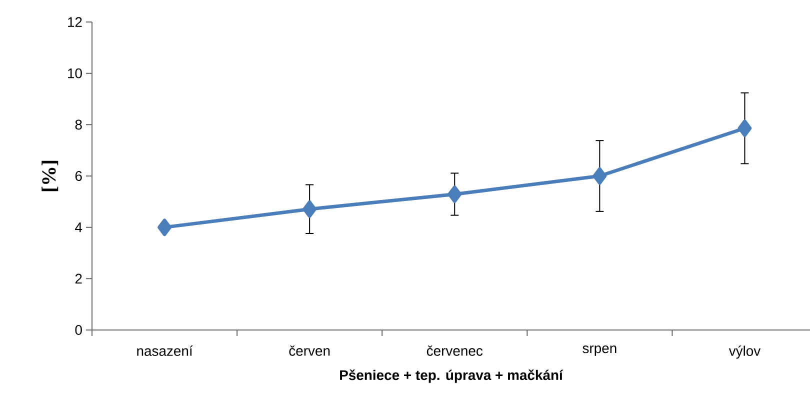 Image resolution: width=810 pixels, height=417 pixels. Describe the element at coordinates (75, 73) in the screenshot. I see `y-tick-label: 10` at that location.